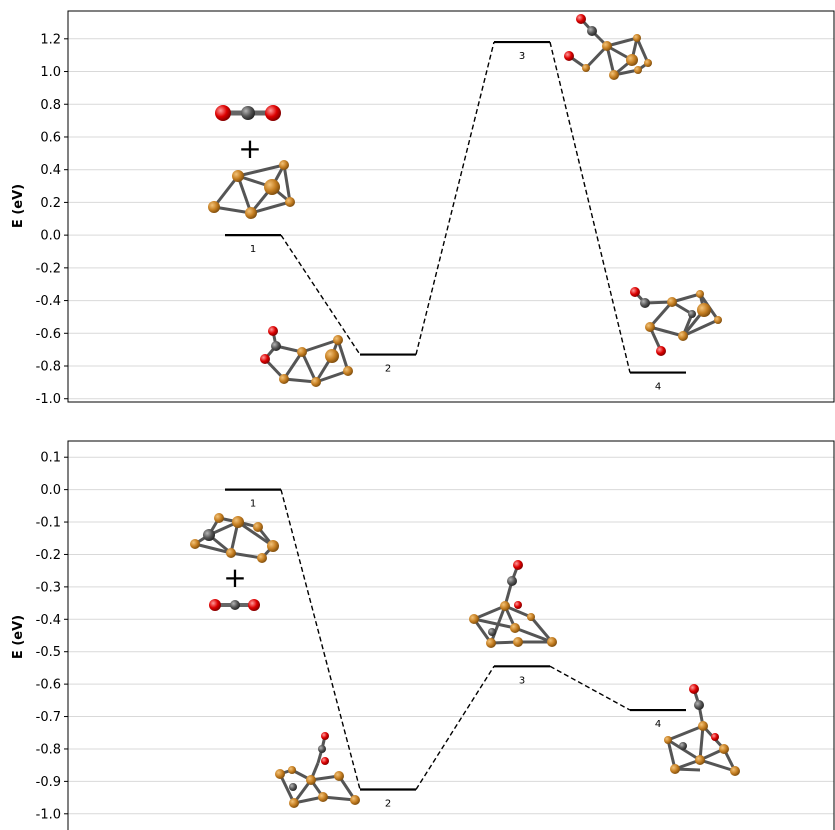 This screenshot has width=835, height=830. I want to click on bottom-y-tick-label: -0.3, so click(48, 587).